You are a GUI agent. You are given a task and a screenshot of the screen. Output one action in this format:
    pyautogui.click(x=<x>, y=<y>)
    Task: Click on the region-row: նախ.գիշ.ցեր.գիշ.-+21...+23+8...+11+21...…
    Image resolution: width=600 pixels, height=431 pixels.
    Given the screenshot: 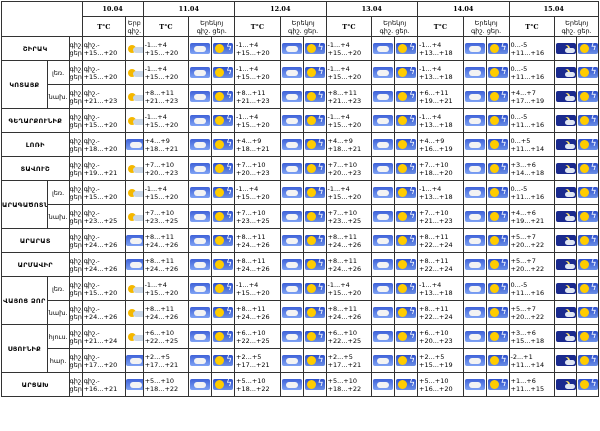 What is the action you would take?
    pyautogui.click(x=300, y=96)
    